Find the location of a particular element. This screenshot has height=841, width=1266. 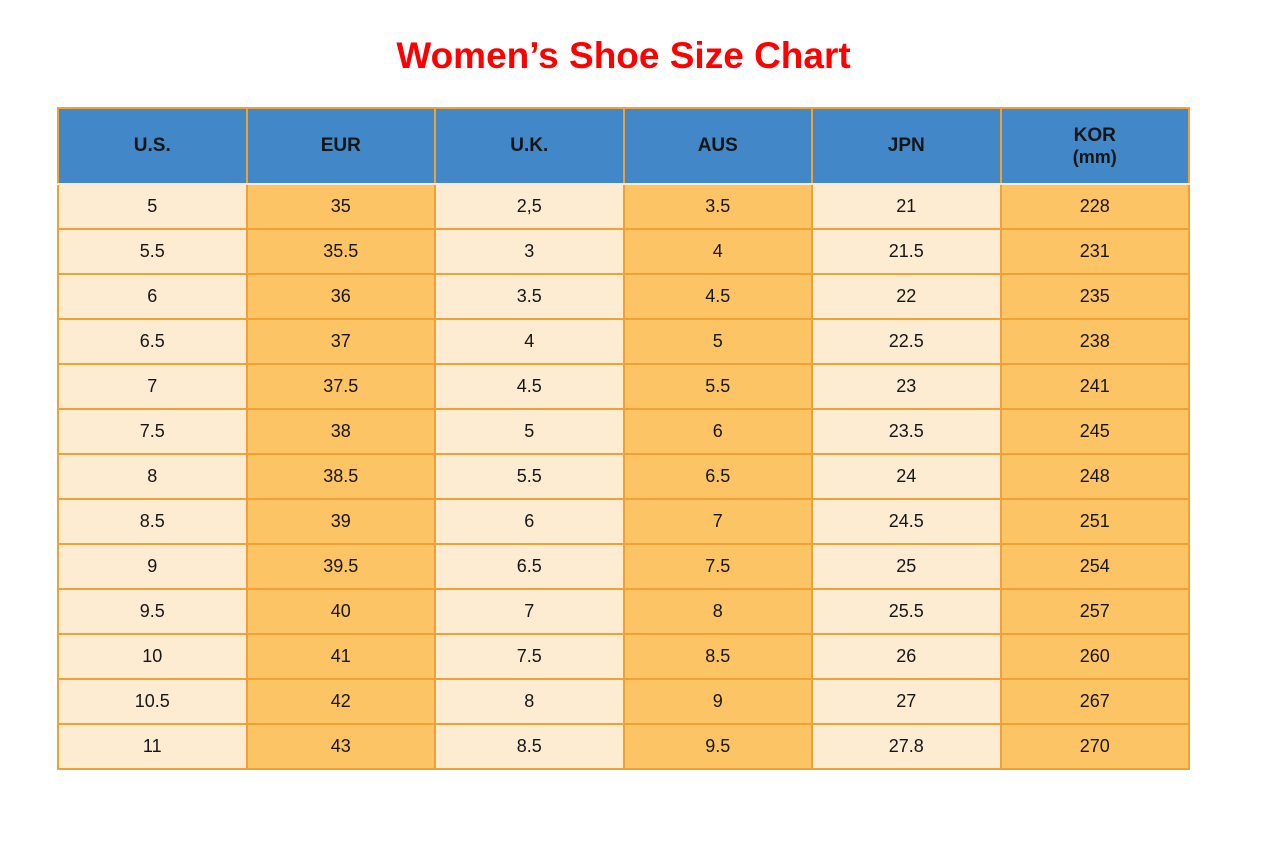

cell-us: 6 is located at coordinates (152, 296).